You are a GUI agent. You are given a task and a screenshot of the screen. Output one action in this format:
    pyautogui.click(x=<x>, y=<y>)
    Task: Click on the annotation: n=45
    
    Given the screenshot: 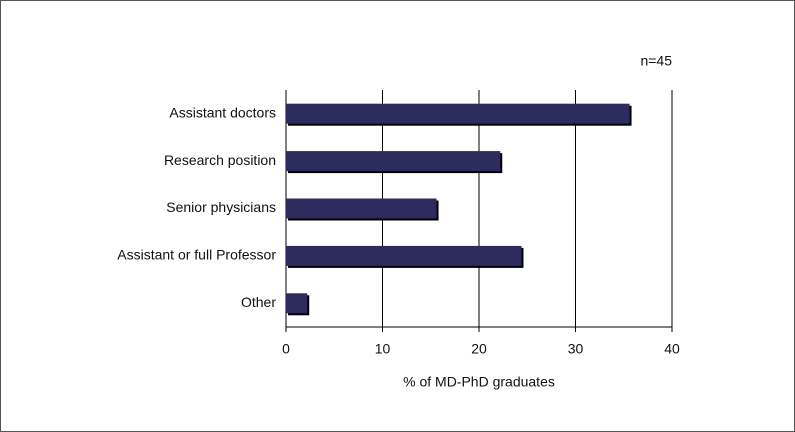 What is the action you would take?
    pyautogui.click(x=656, y=61)
    